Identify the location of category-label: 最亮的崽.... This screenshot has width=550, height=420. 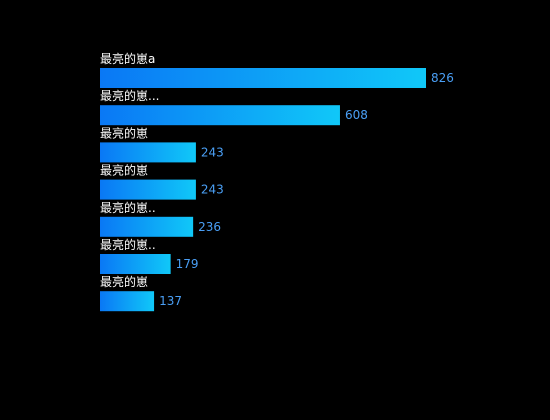
(129, 95).